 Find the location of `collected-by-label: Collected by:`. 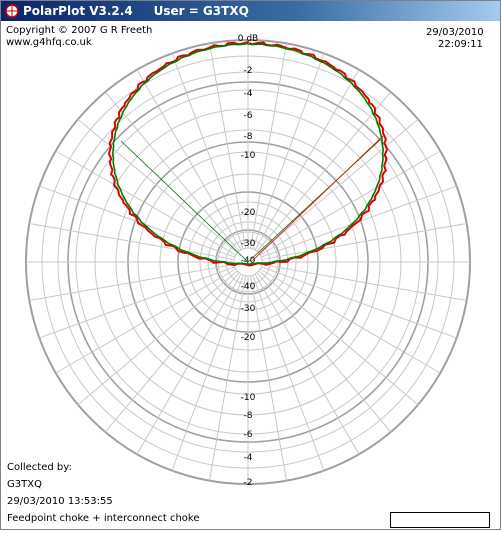

collected-by-label: Collected by: is located at coordinates (39, 467).